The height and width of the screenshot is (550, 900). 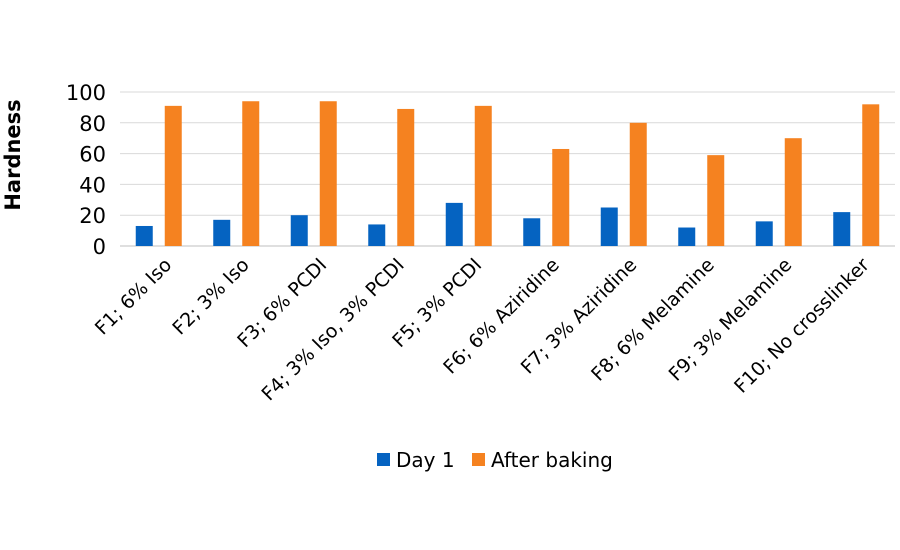 What do you see at coordinates (802, 326) in the screenshot?
I see `x-category-label: F10; No crosslinker` at bounding box center [802, 326].